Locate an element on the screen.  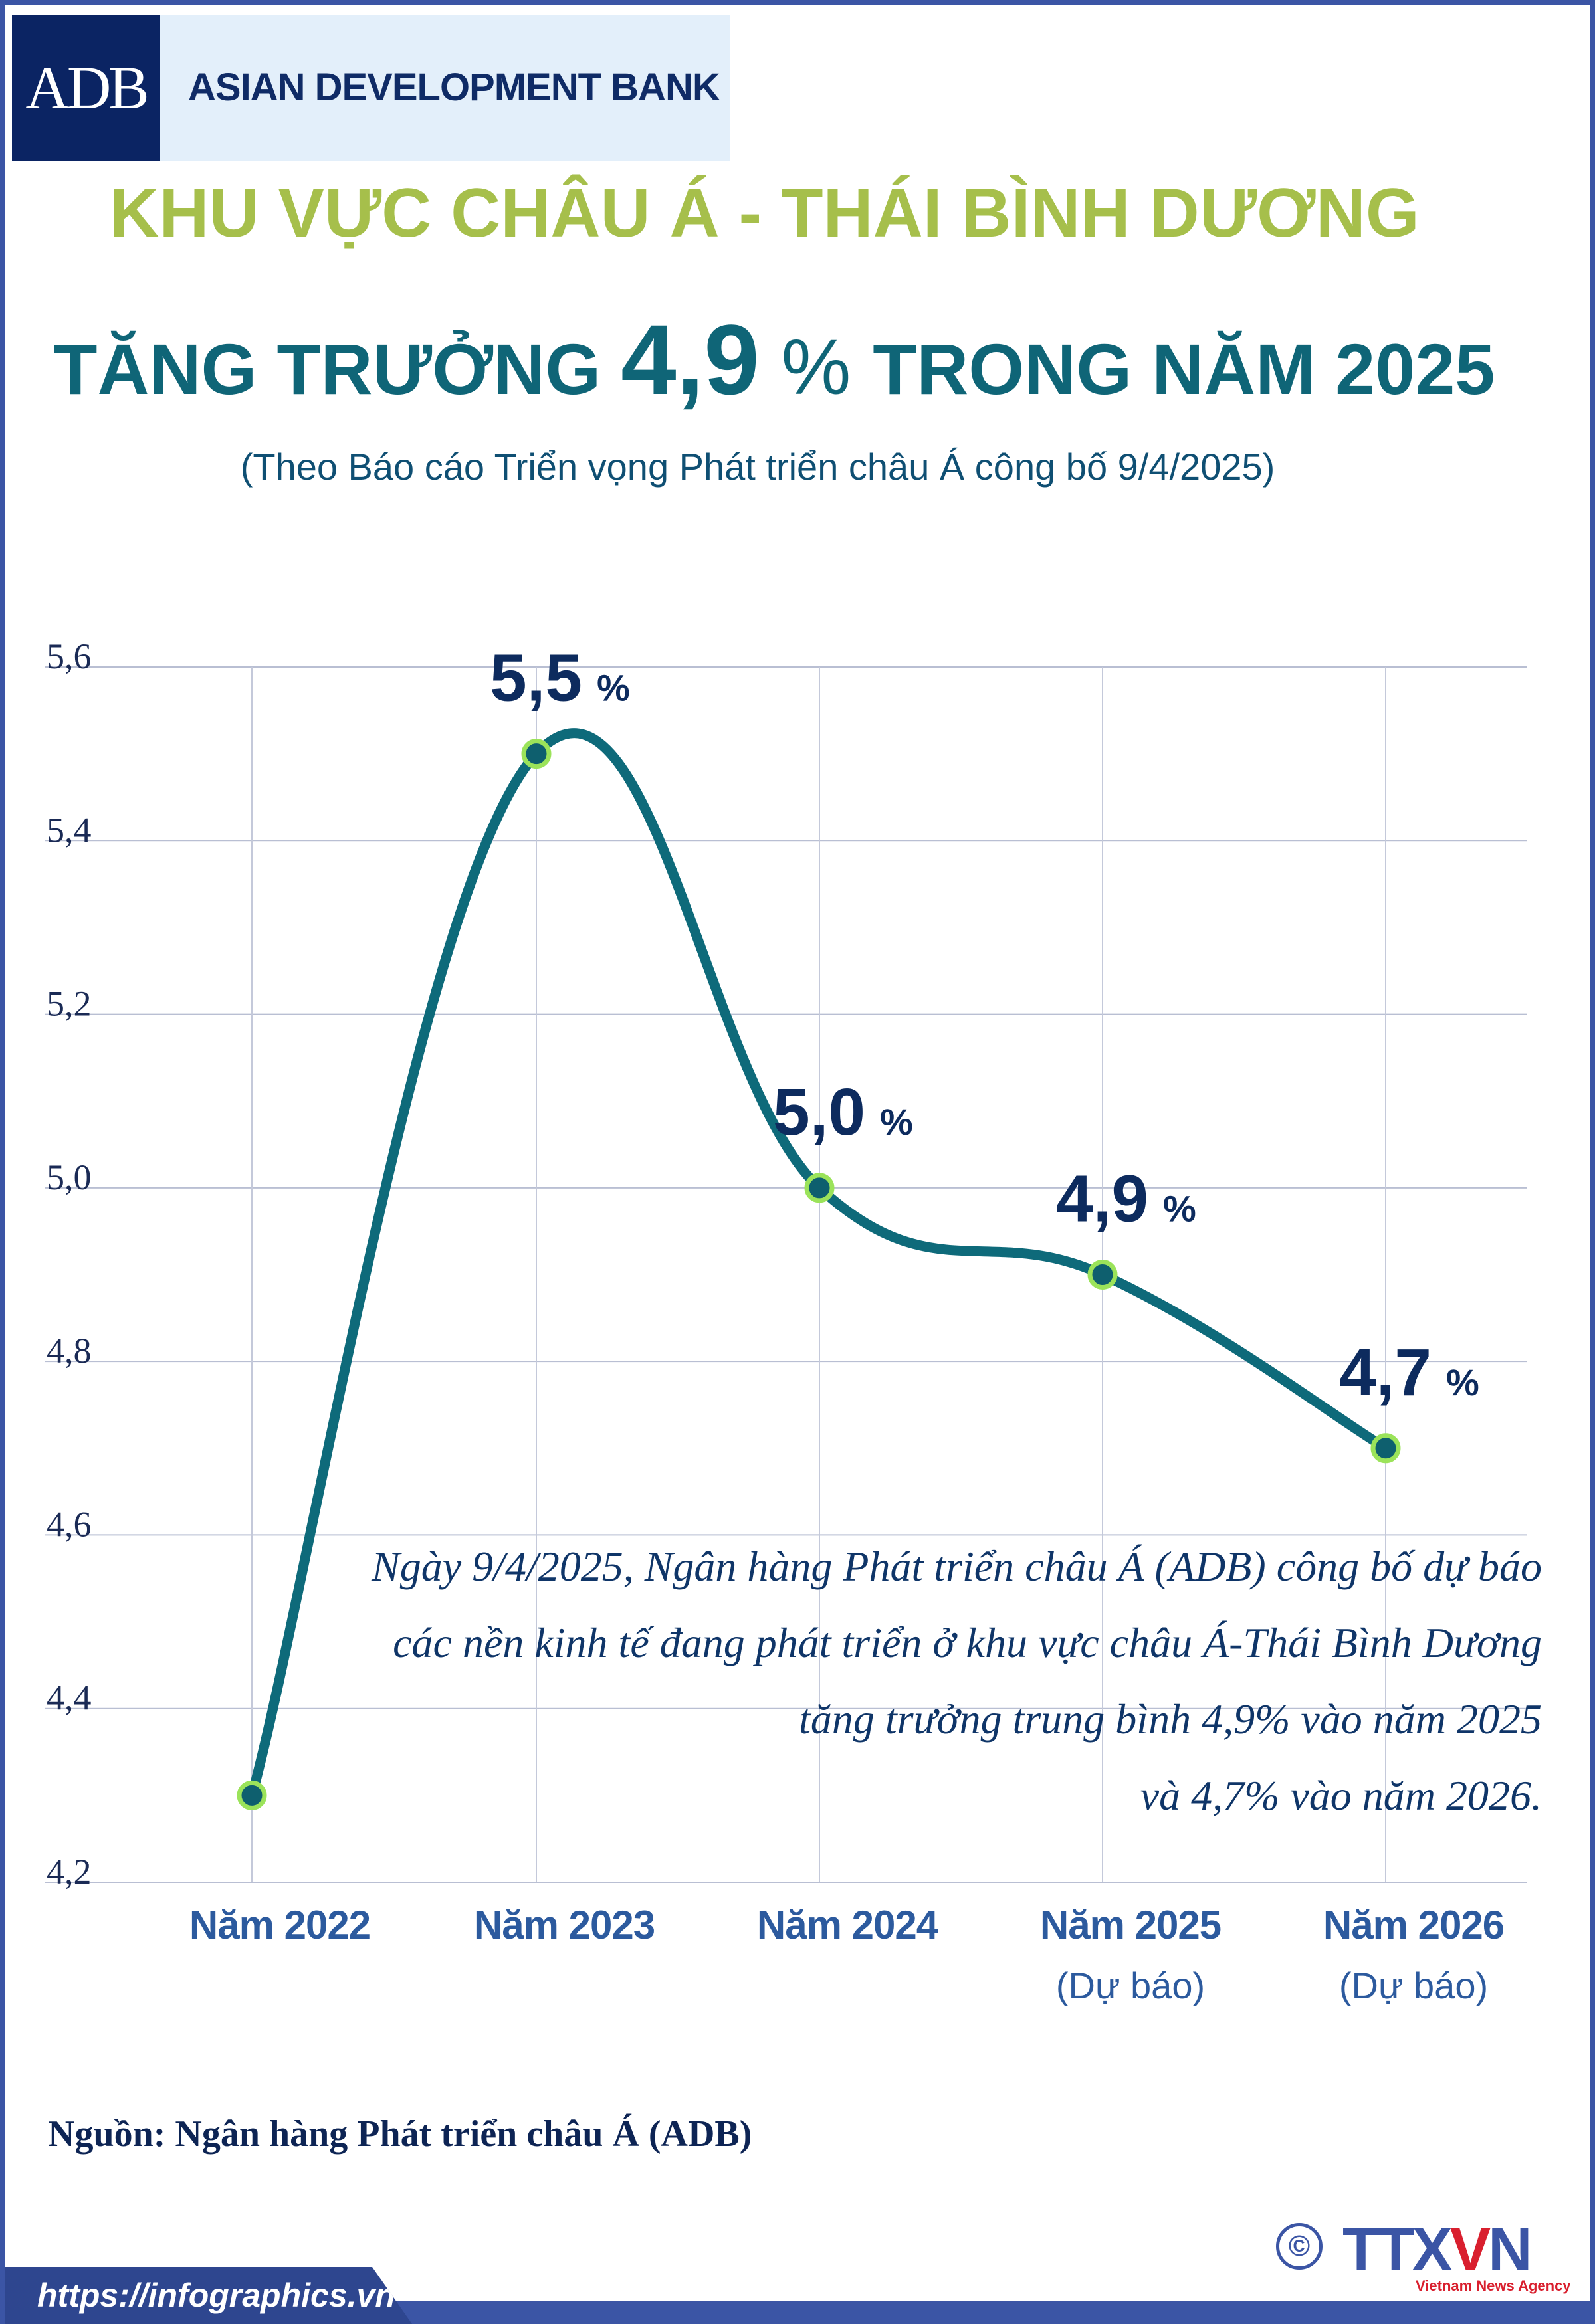
x-tick-label: Năm 2022 is located at coordinates (279, 1925).